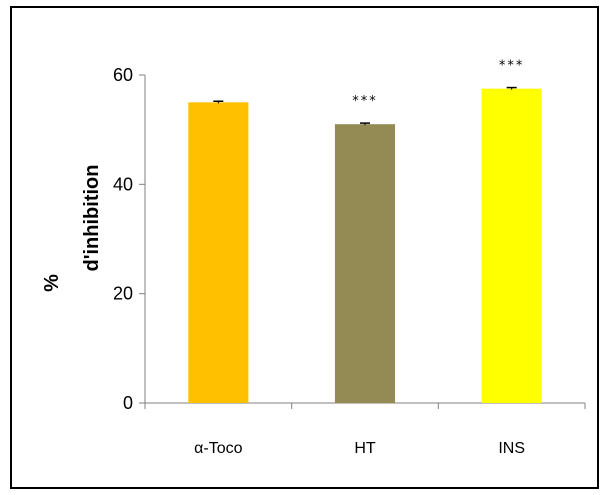  Describe the element at coordinates (92, 218) in the screenshot. I see `y-axis-label-line-2: d'inhibition` at that location.